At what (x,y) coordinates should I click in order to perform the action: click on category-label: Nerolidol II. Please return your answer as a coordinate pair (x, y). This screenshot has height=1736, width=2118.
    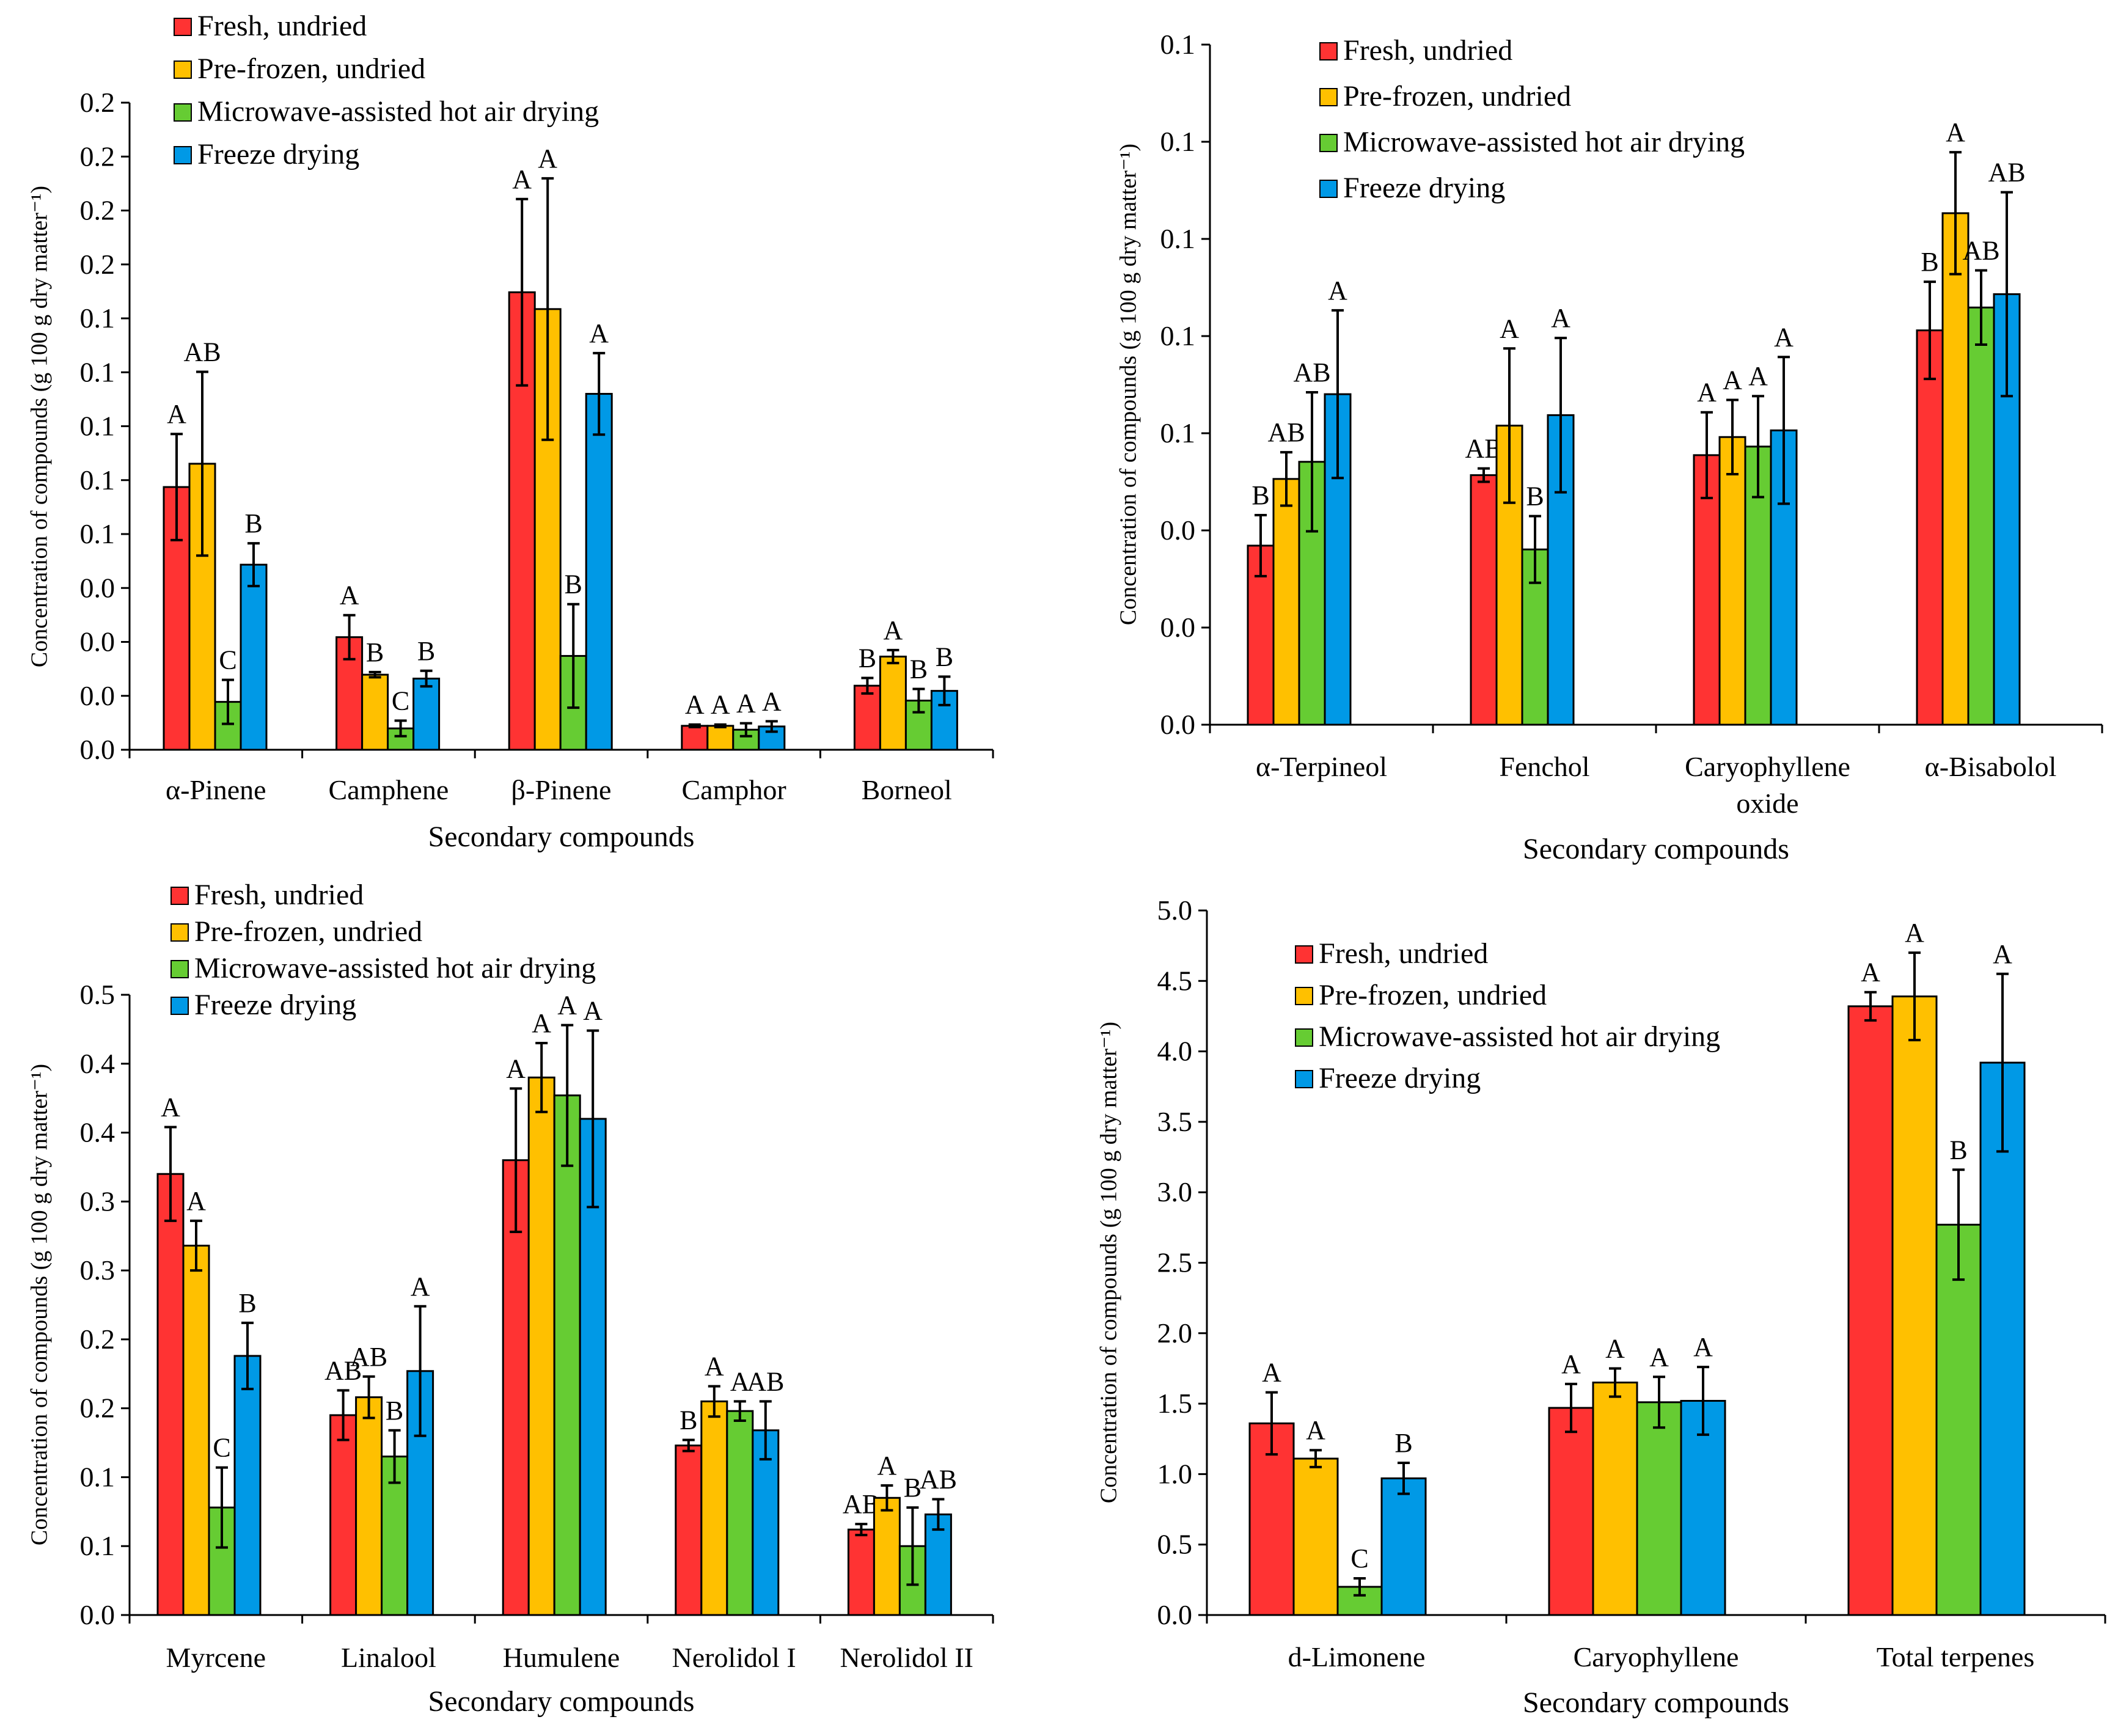
    Looking at the image, I should click on (906, 1657).